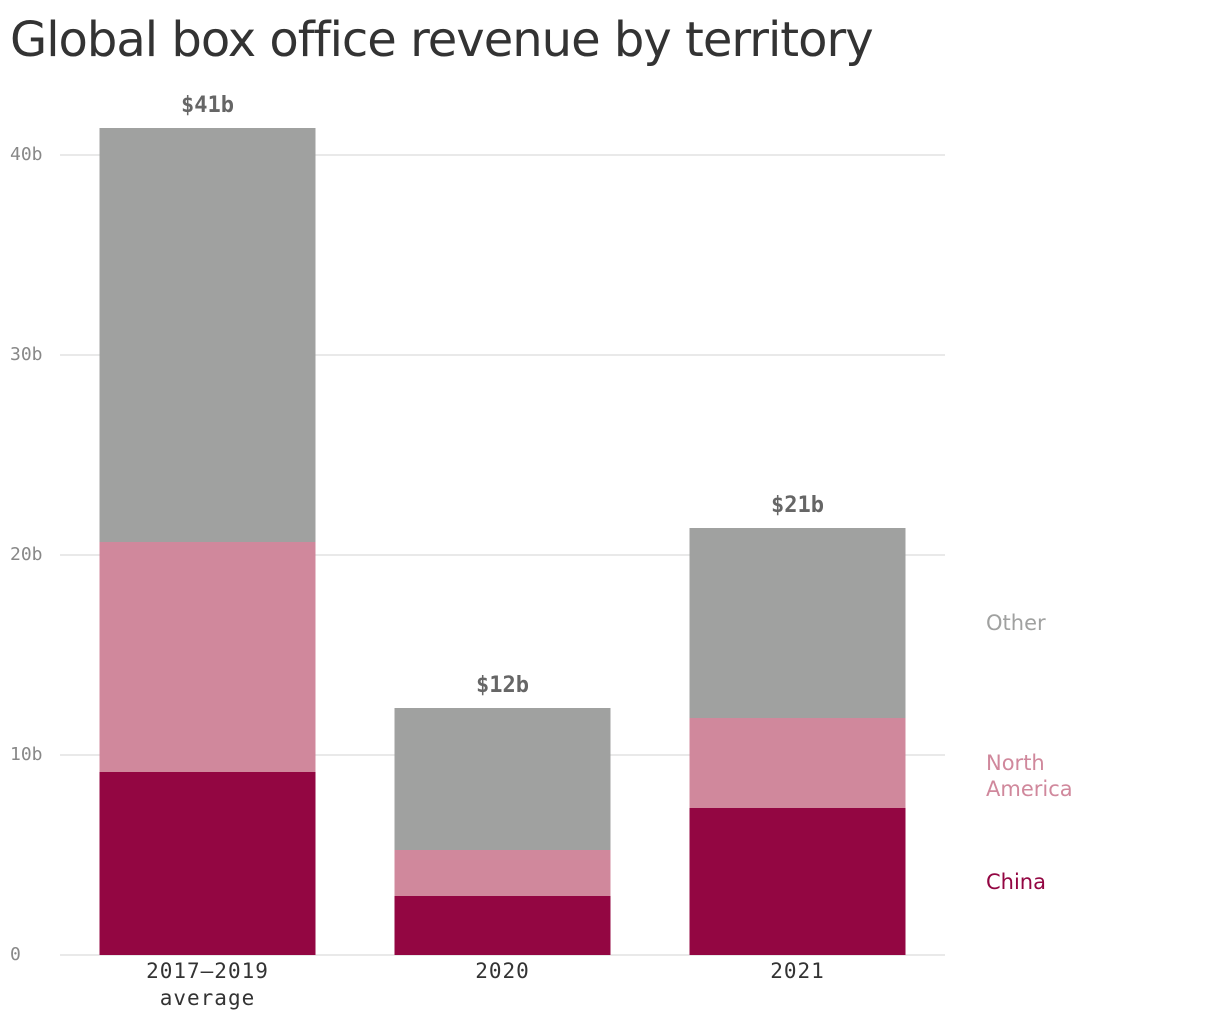  Describe the element at coordinates (502, 971) in the screenshot. I see `x-tick-label: 2020` at that location.